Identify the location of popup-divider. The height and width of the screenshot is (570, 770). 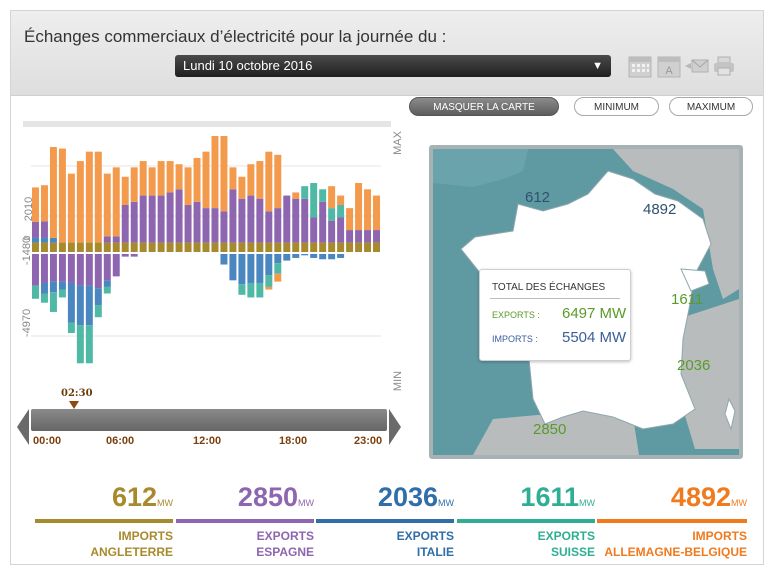
(555, 298).